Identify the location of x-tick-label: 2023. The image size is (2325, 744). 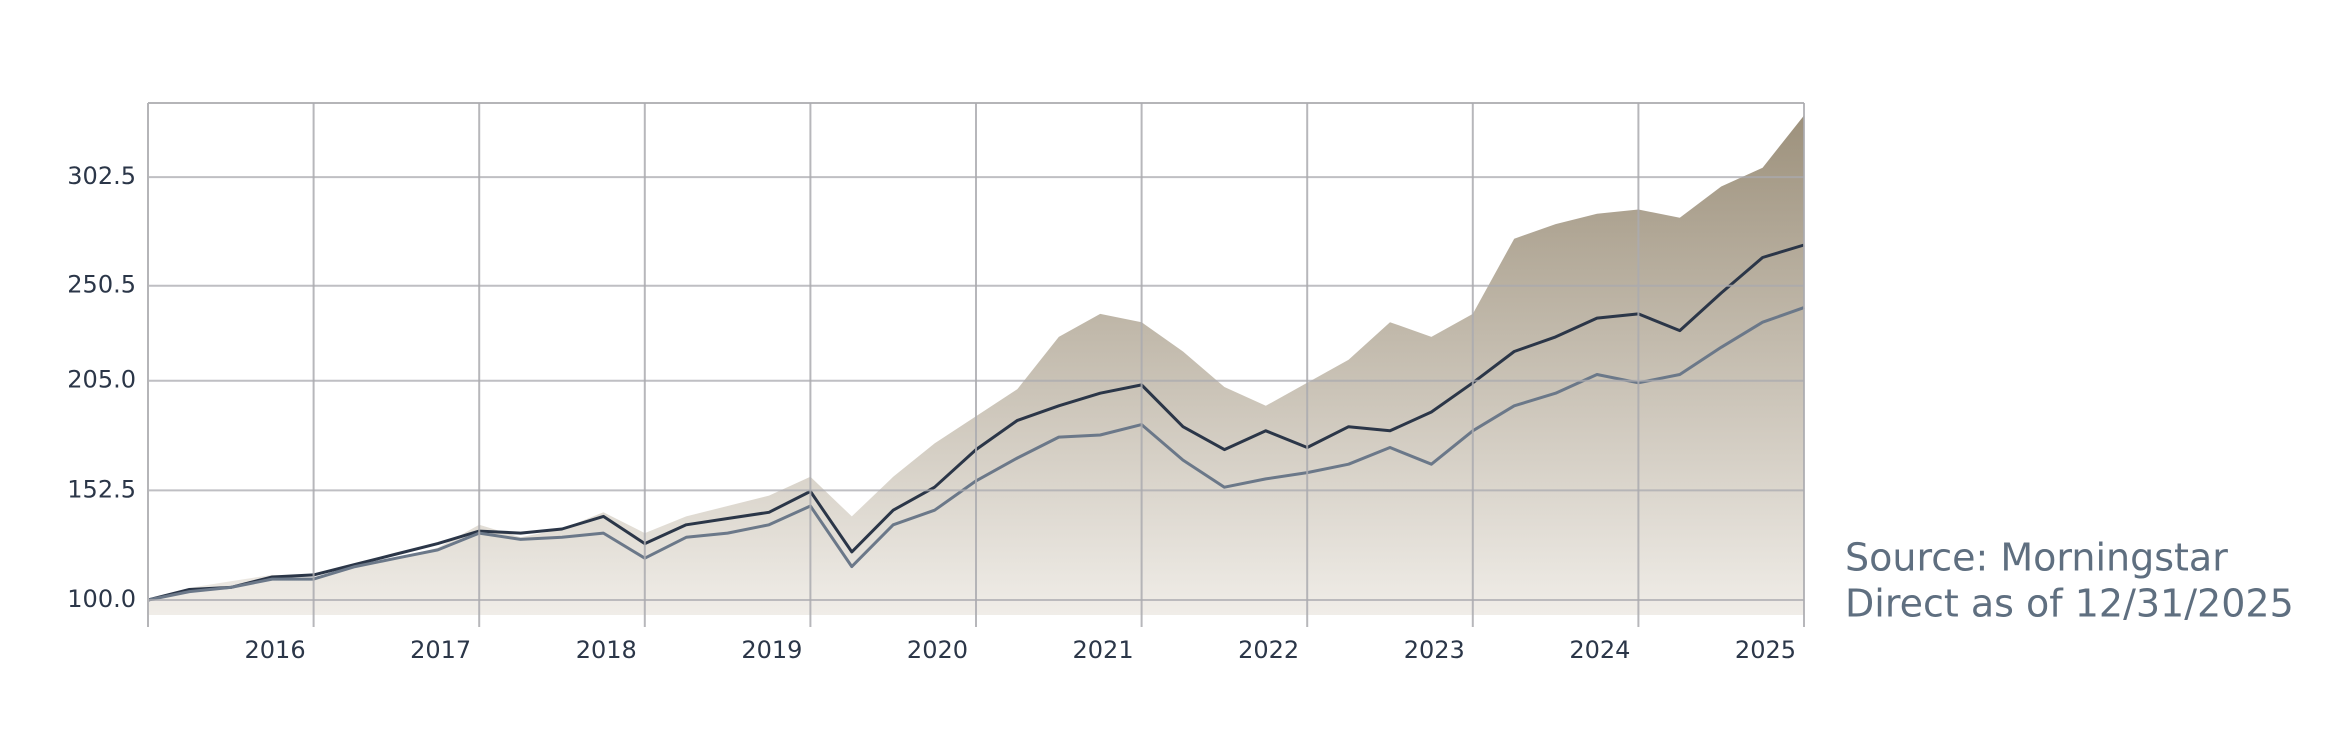
(1434, 650).